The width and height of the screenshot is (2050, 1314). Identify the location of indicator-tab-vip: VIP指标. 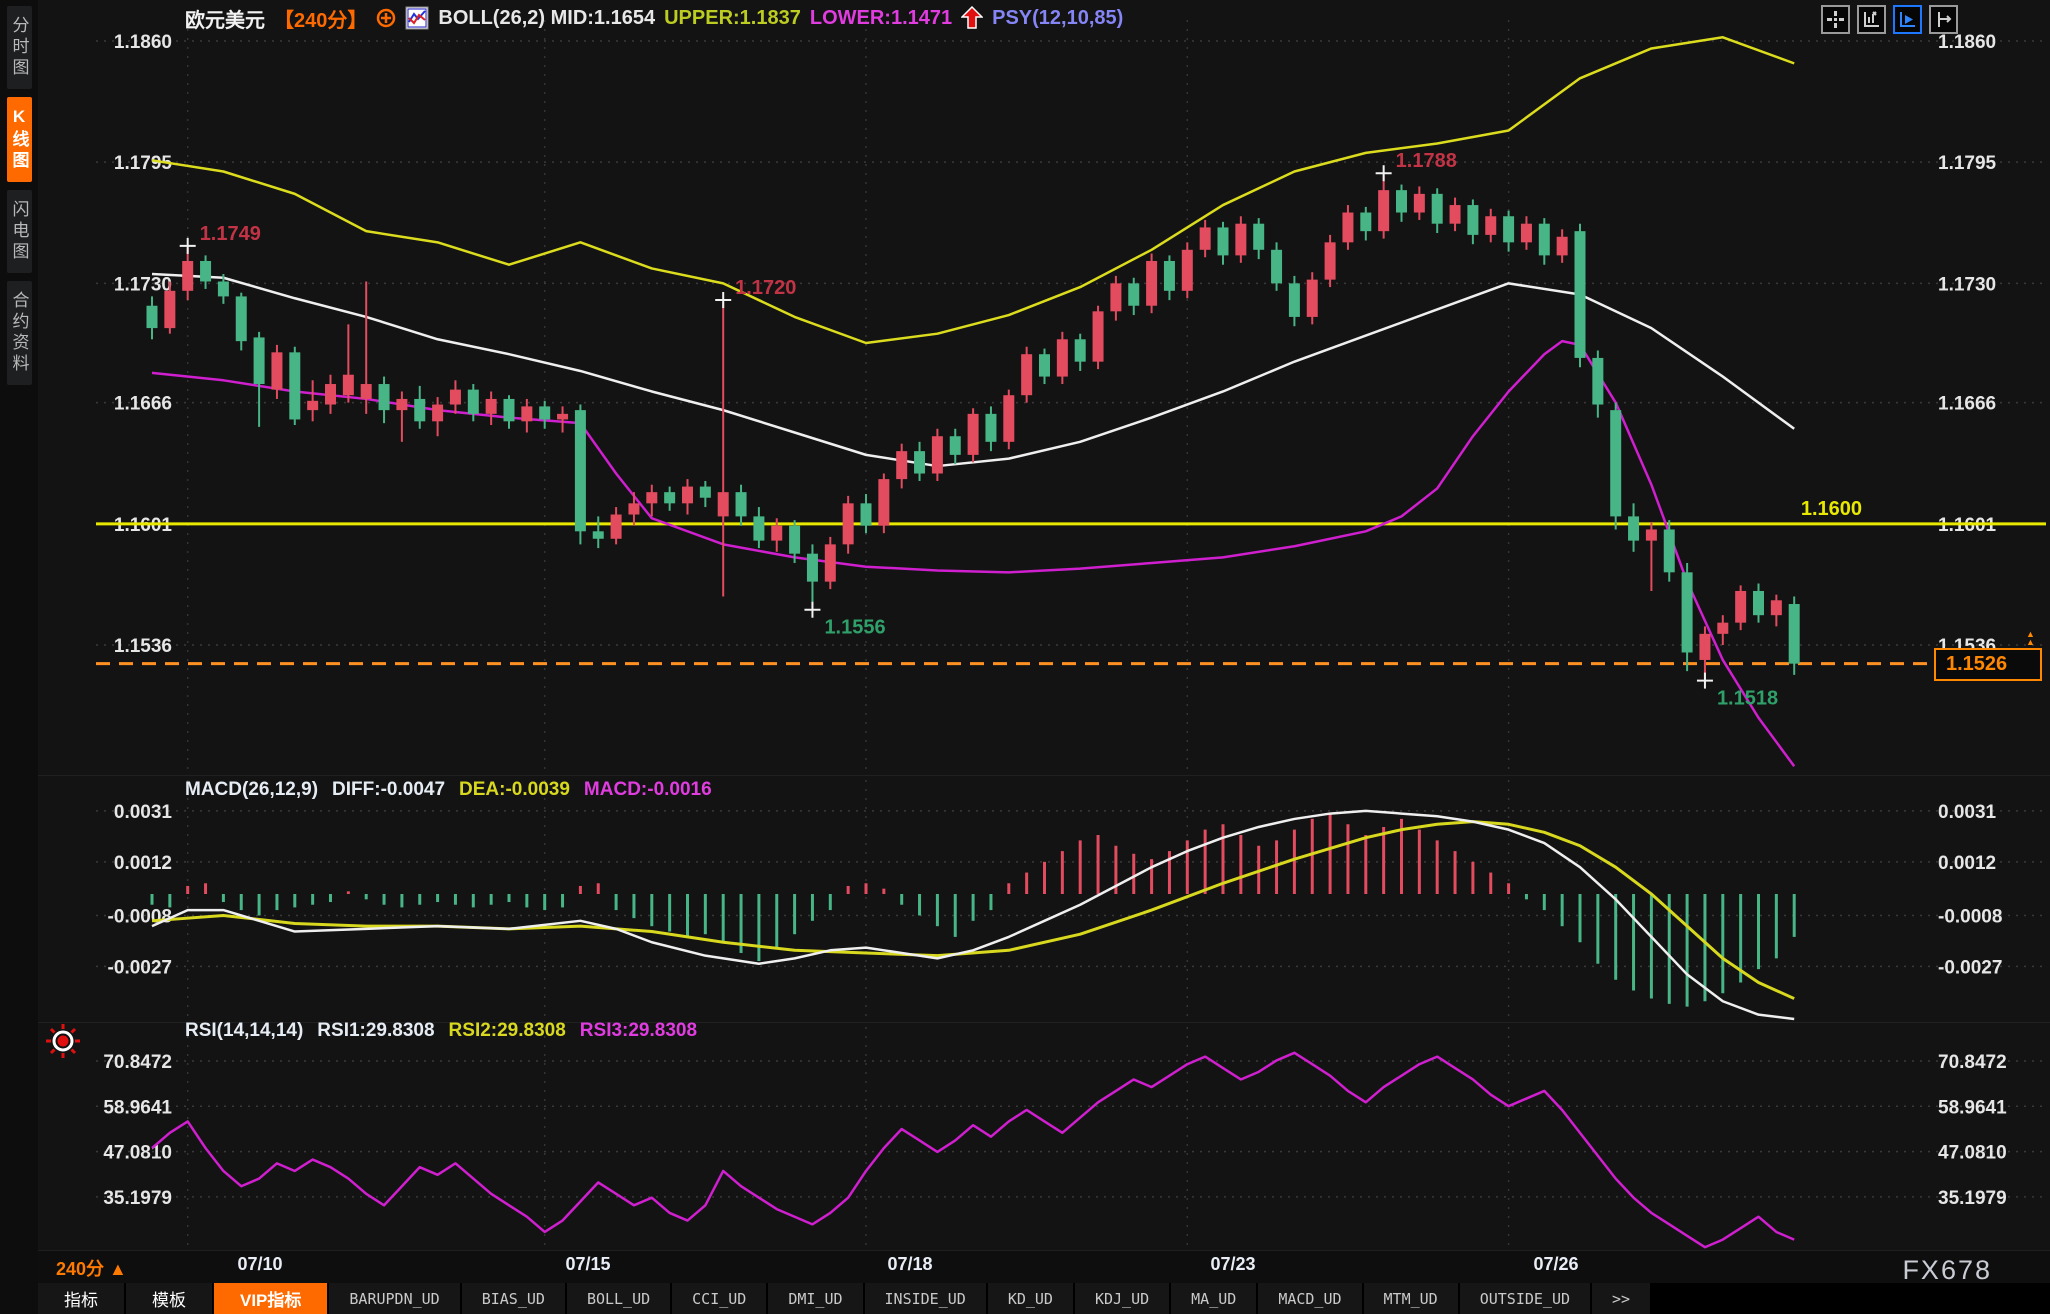
(272, 1298).